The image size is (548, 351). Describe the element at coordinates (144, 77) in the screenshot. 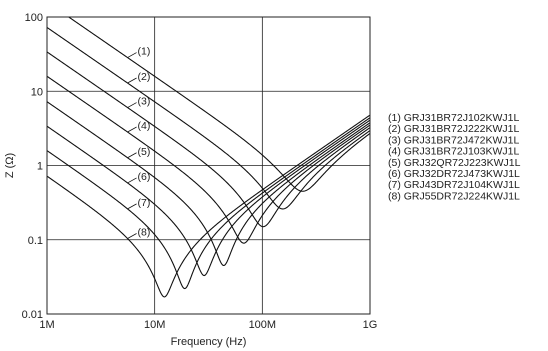

I see `series-tag-label: (2)` at that location.